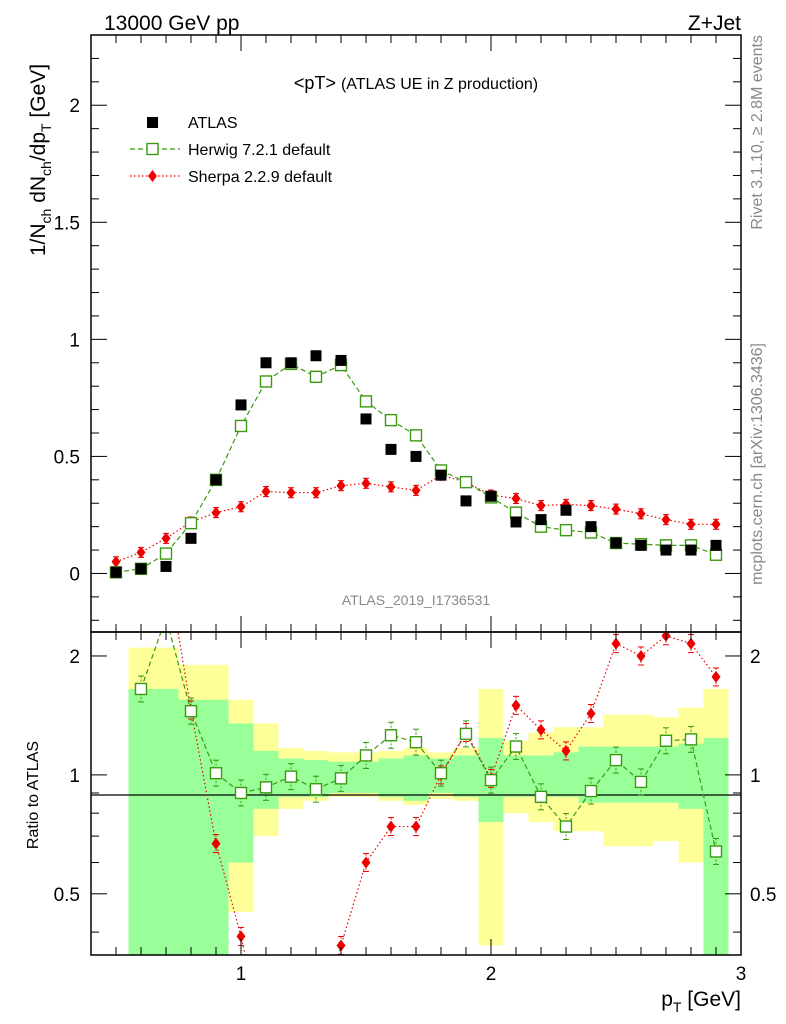 The height and width of the screenshot is (1024, 786). Describe the element at coordinates (33, 795) in the screenshot. I see `ratio-y-label: Ratio to ATLAS` at that location.